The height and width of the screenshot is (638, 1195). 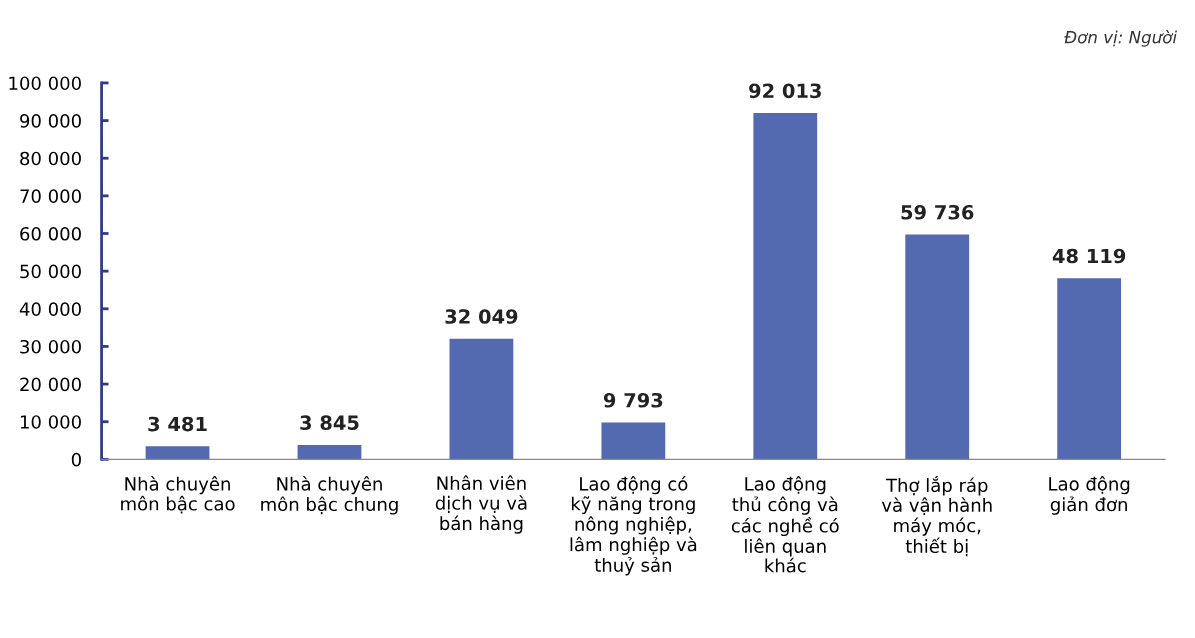 What do you see at coordinates (45, 83) in the screenshot?
I see `y-tick-label: 100 000` at bounding box center [45, 83].